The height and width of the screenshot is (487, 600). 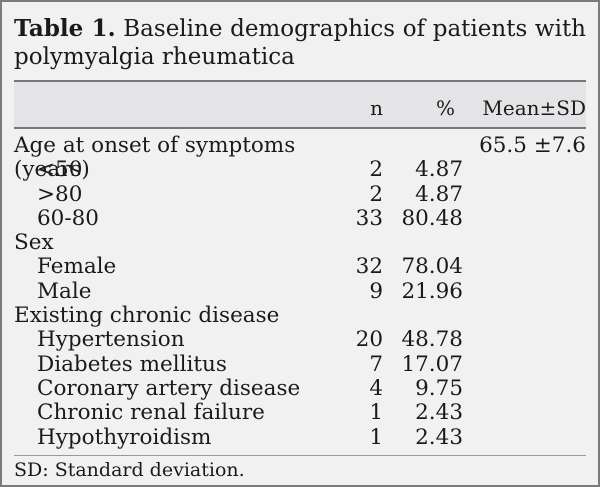 What do you see at coordinates (300, 170) in the screenshot?
I see `table-row: <50 2 4.87` at bounding box center [300, 170].